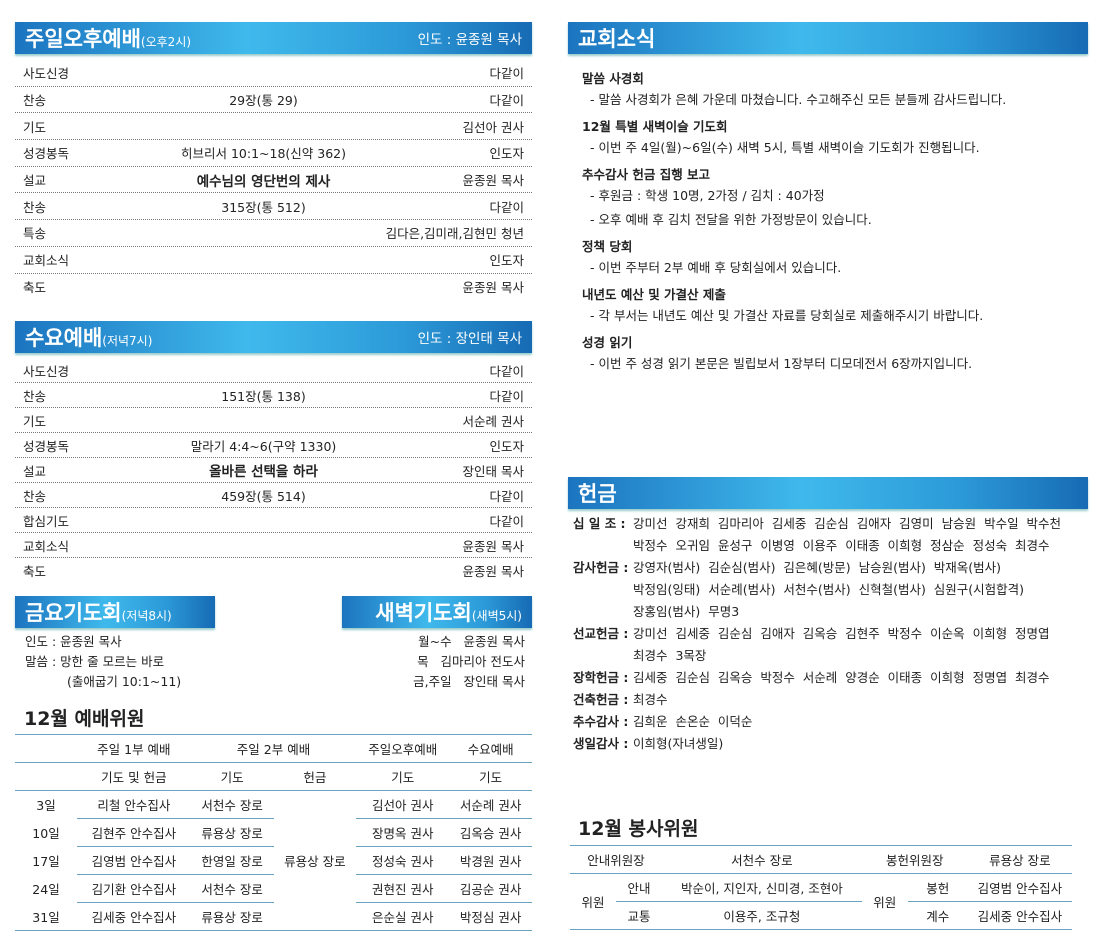 This screenshot has height=952, width=1100. Describe the element at coordinates (315, 860) in the screenshot. I see `offering-cell: 류용상 장로` at that location.